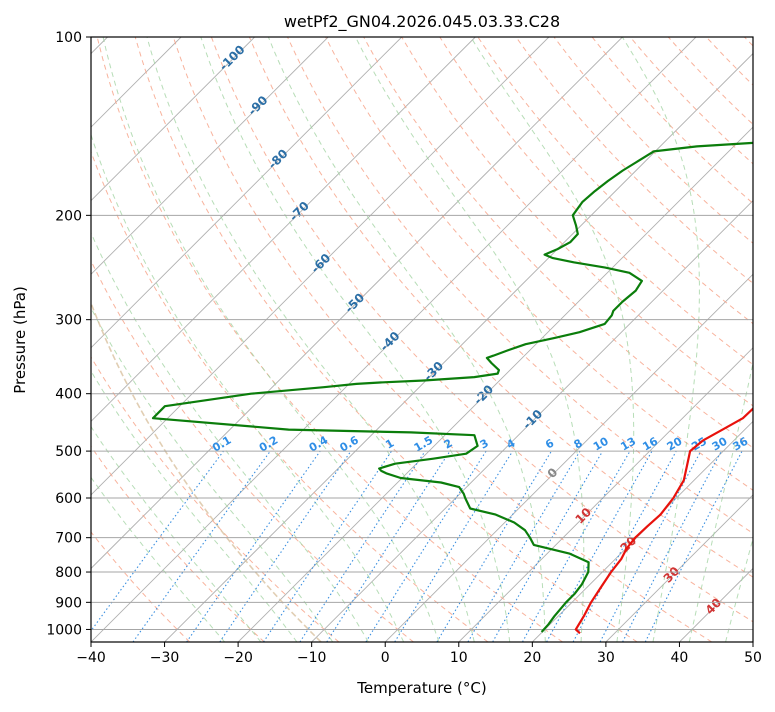 Image resolution: width=775 pixels, height=712 pixels. What do you see at coordinates (422, 22) in the screenshot?
I see `chart-title: wetPf2_GN04.2026.045.03.33.C28` at bounding box center [422, 22].